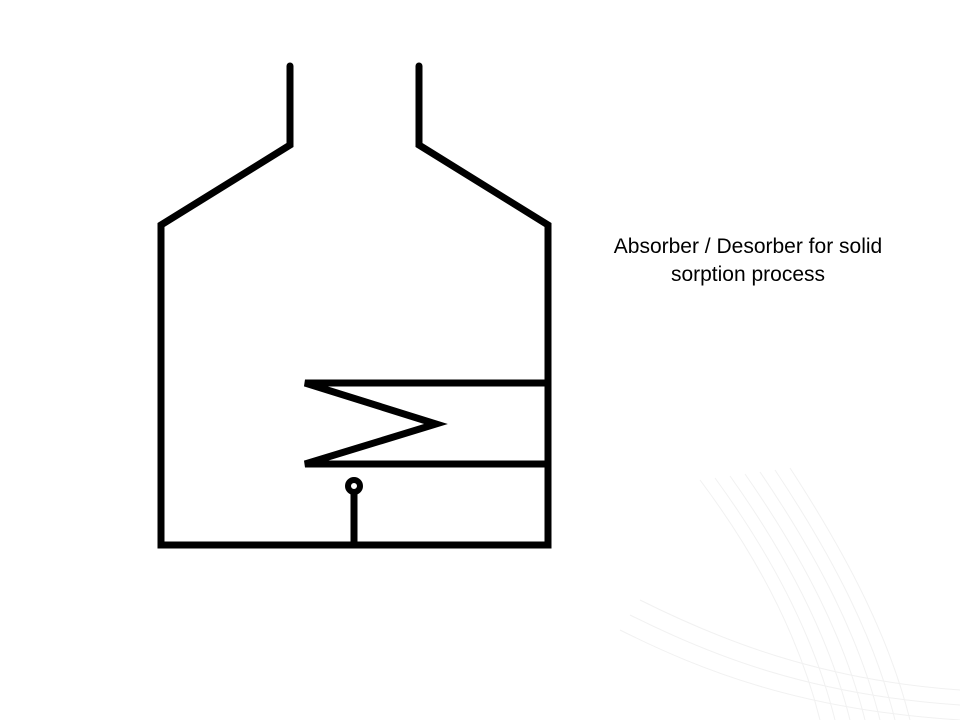 The height and width of the screenshot is (720, 960). I want to click on caption-line-2: sorption process, so click(748, 274).